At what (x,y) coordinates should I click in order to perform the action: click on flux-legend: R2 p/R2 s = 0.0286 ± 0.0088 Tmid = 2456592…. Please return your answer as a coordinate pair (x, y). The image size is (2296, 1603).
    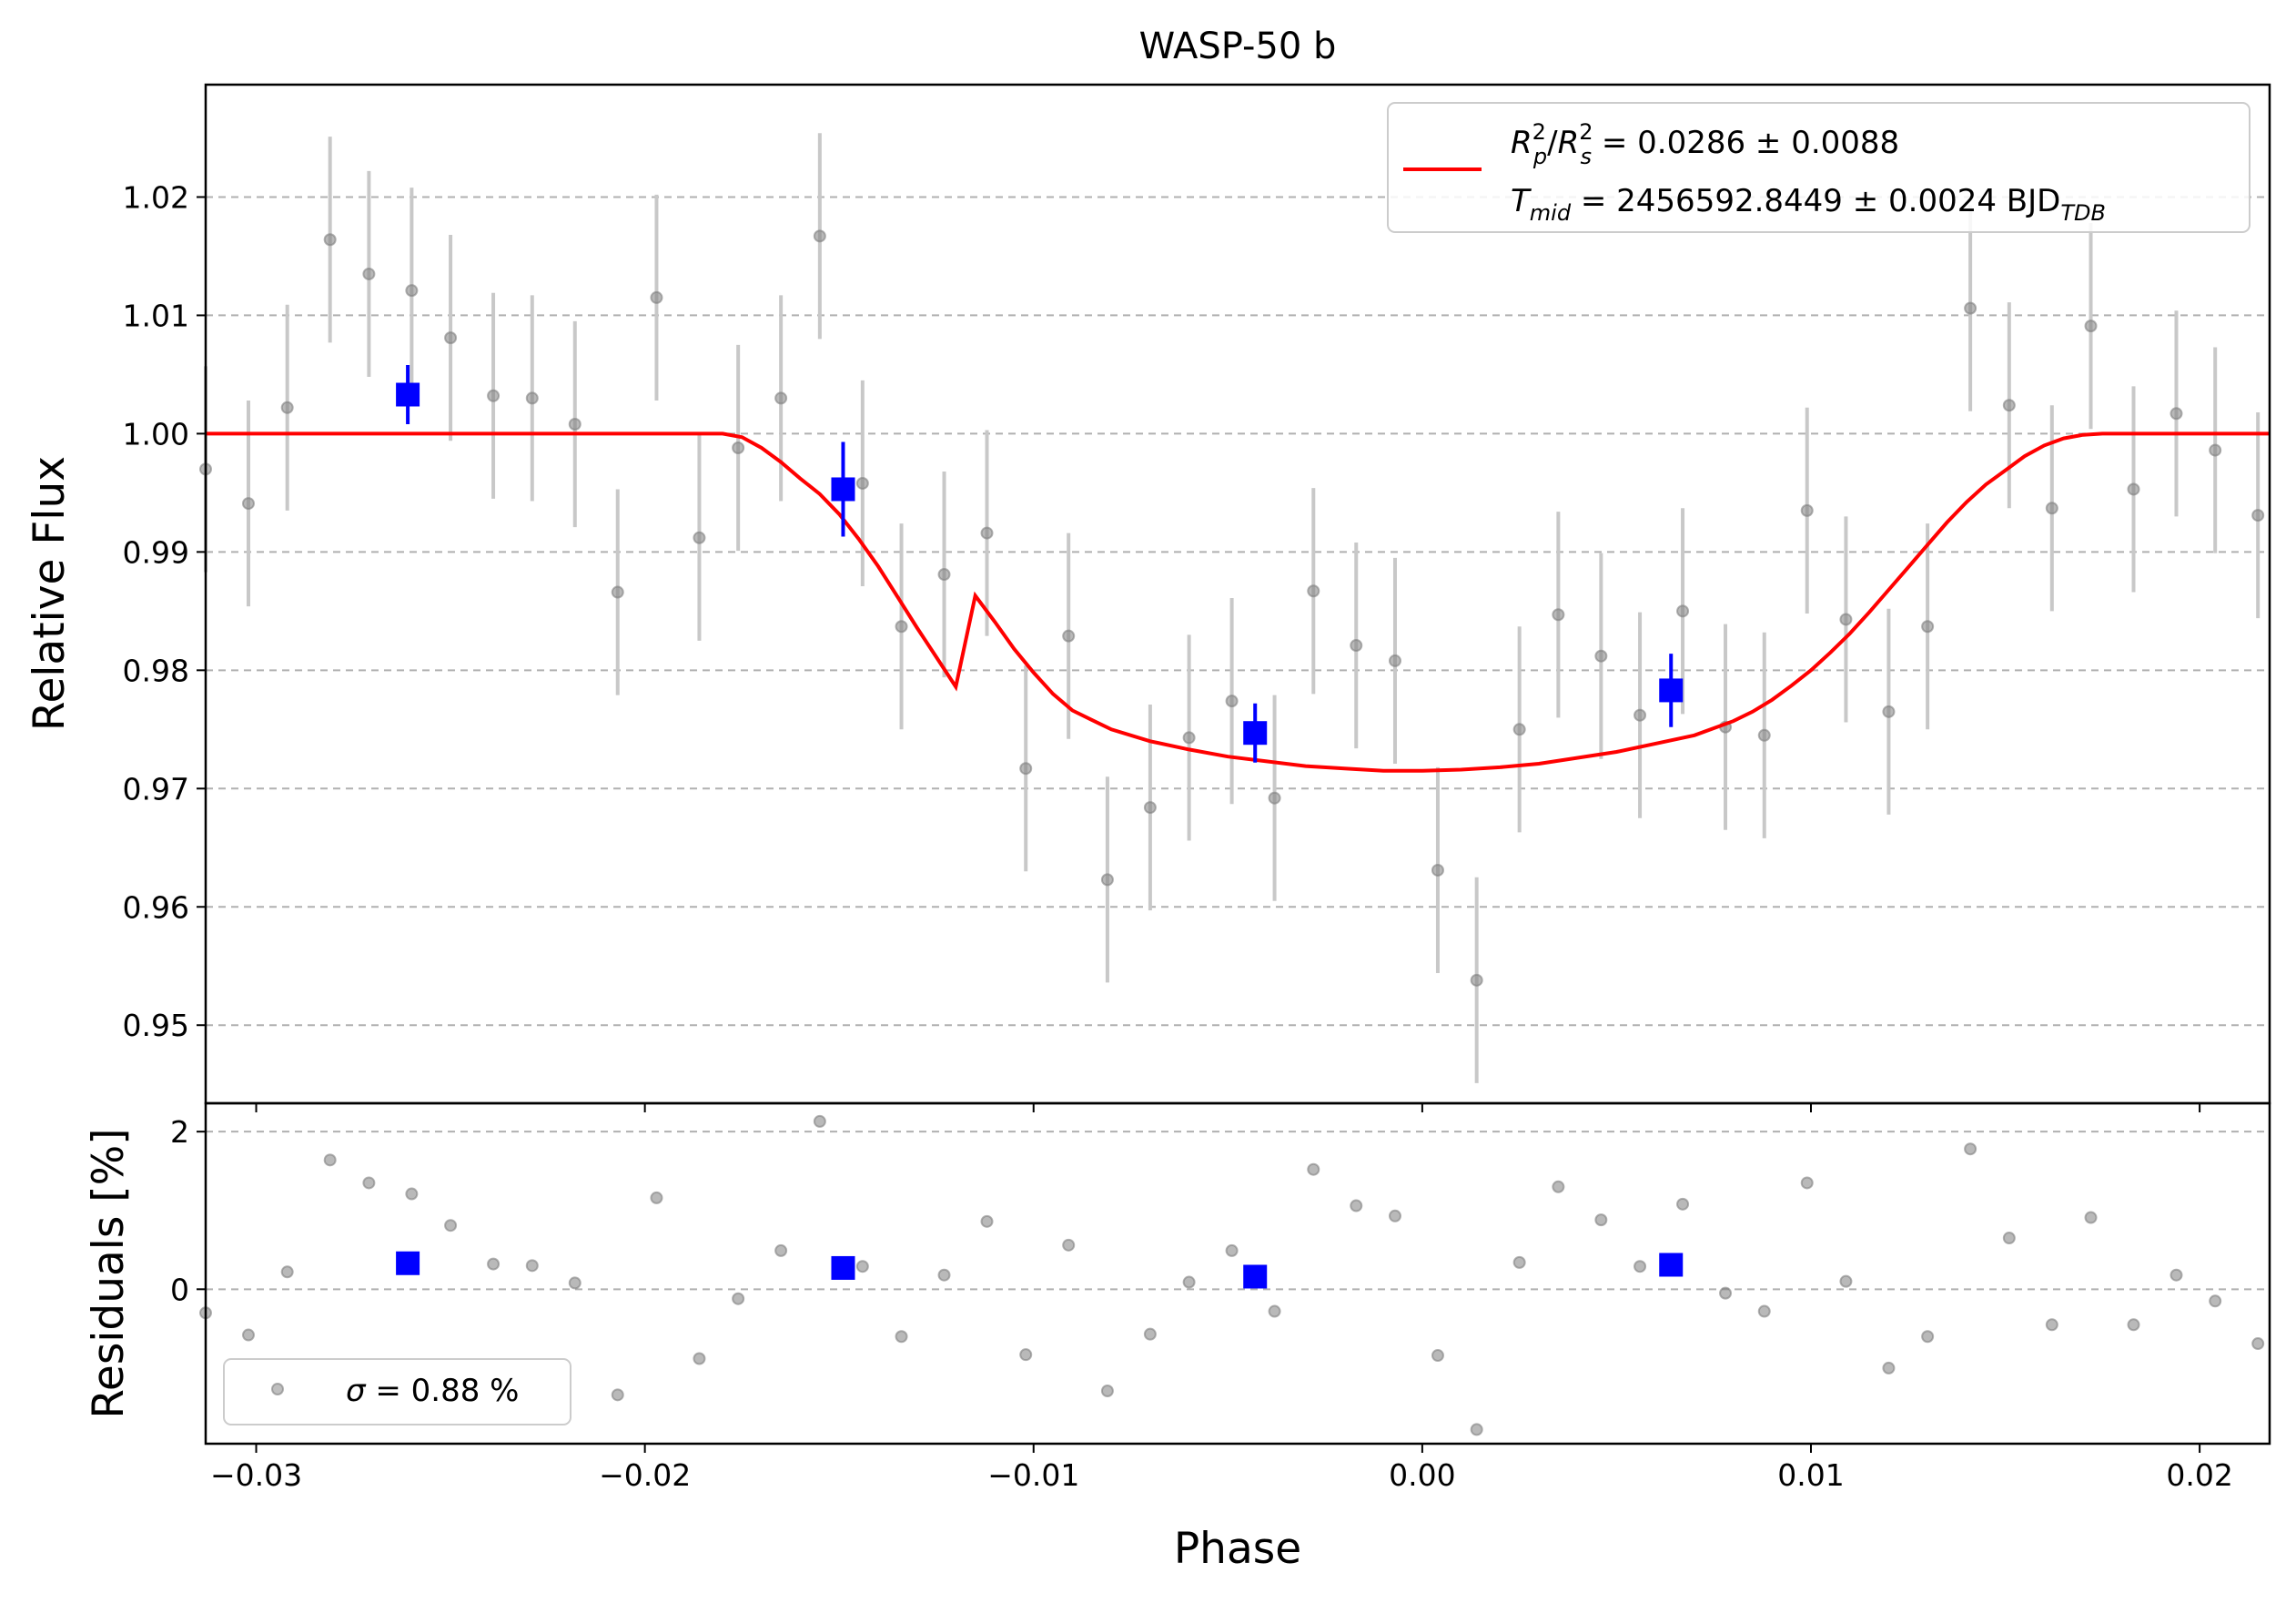
    Looking at the image, I should click on (1818, 167).